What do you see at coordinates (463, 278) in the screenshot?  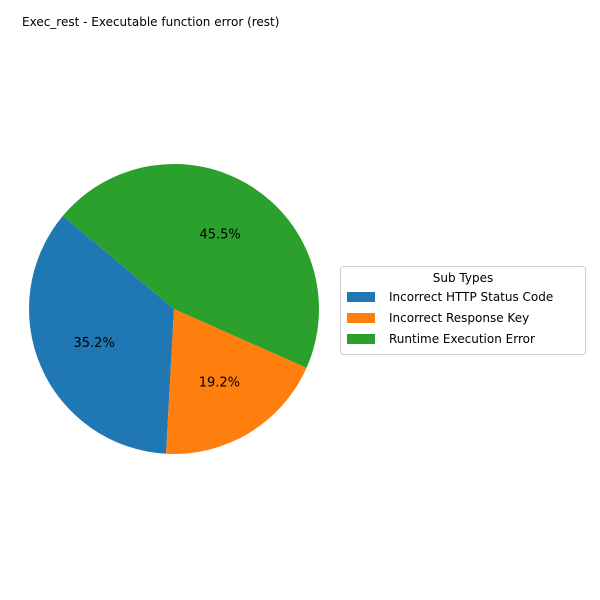 I see `legend-title: Sub Types` at bounding box center [463, 278].